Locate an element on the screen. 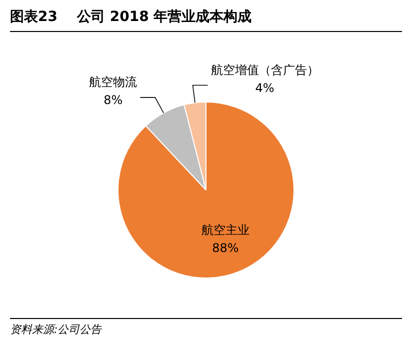  data-label: 88% is located at coordinates (225, 249).